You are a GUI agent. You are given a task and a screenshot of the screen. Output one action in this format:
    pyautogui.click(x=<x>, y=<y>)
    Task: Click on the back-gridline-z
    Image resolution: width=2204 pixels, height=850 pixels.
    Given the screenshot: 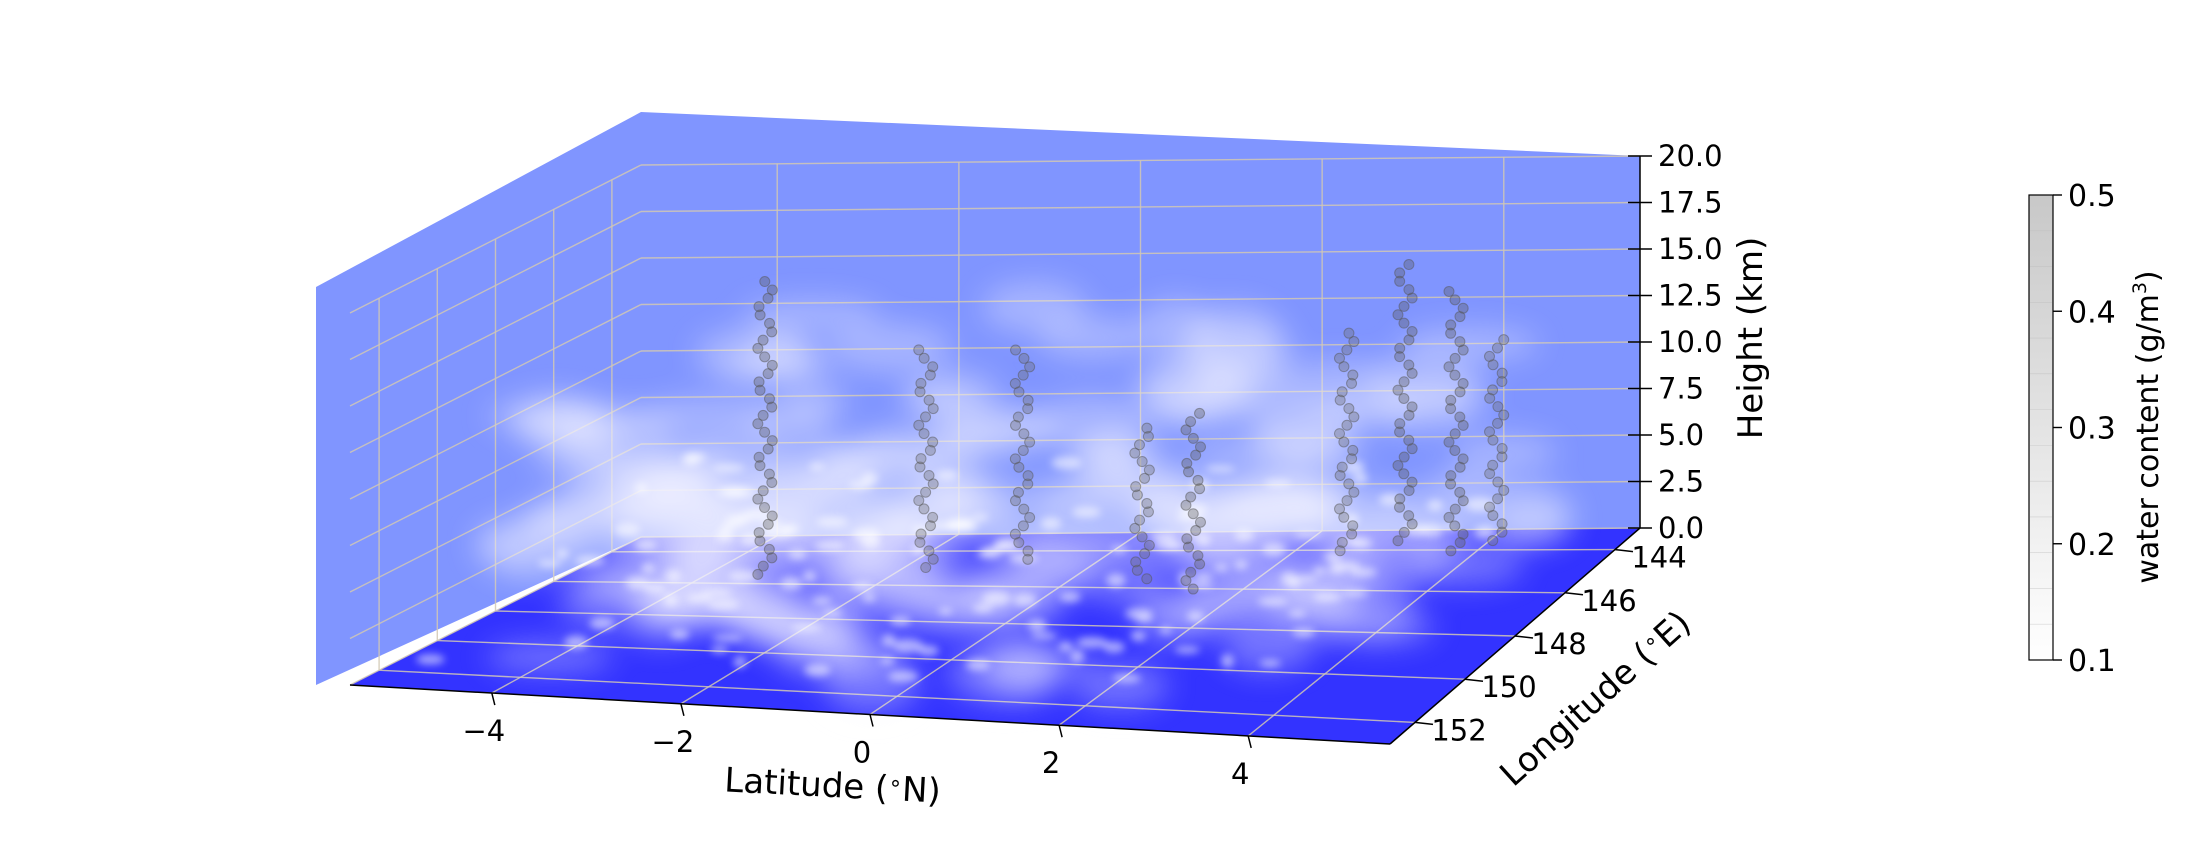 What is the action you would take?
    pyautogui.click(x=1140, y=160)
    